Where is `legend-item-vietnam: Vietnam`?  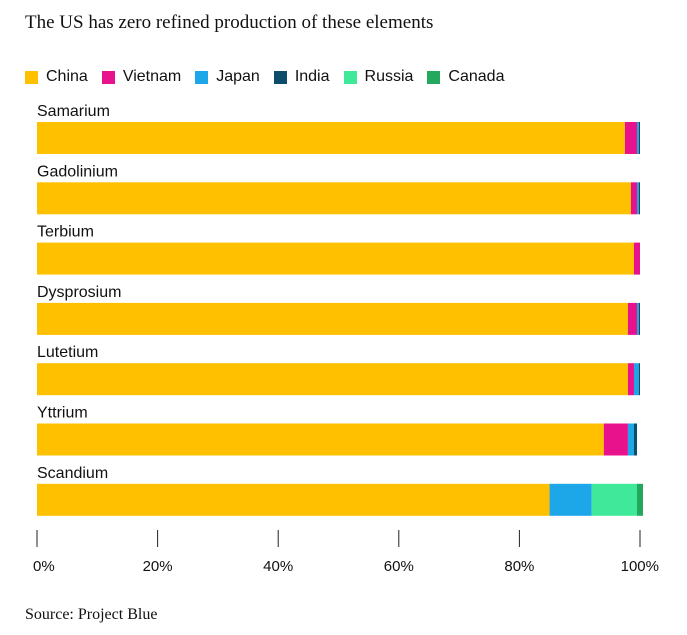 legend-item-vietnam: Vietnam is located at coordinates (141, 77).